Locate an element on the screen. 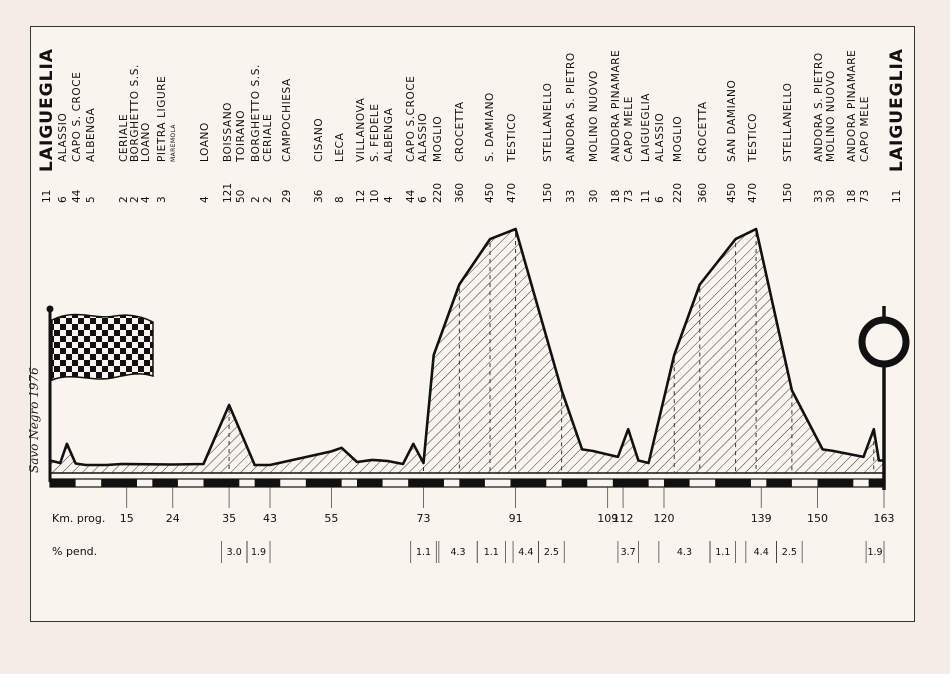 Image resolution: width=950 pixels, height=674 pixels. location-name: BORGHETTO S.S. is located at coordinates (135, 113).